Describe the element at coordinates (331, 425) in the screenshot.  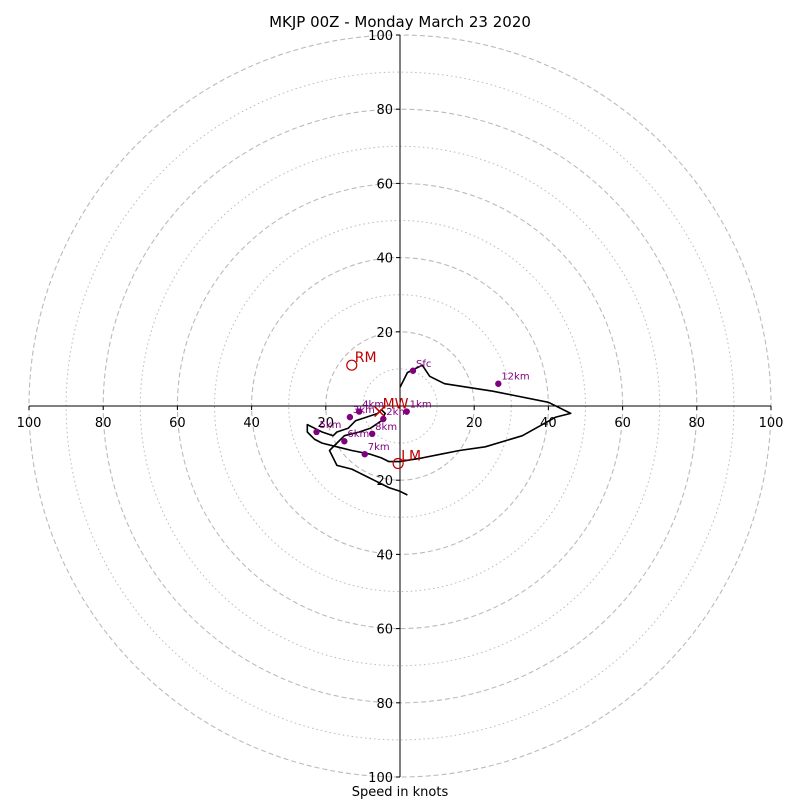
I see `height-label-5km: 5km` at that location.